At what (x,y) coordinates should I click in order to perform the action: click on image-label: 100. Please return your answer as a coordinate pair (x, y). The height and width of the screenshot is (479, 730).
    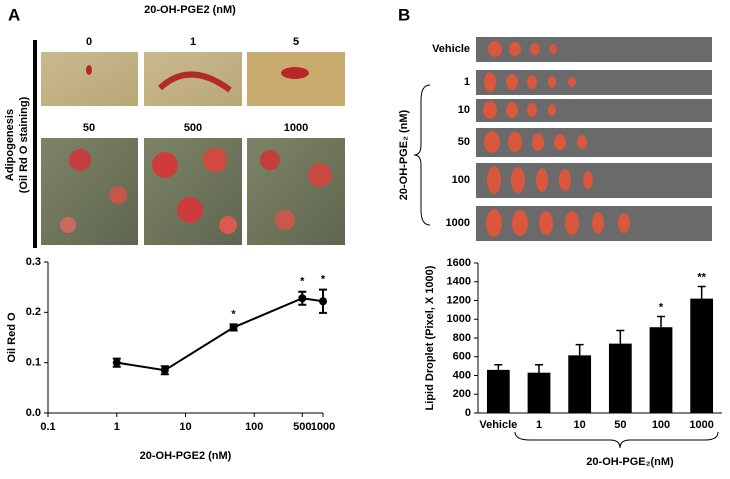
    Looking at the image, I should click on (461, 180).